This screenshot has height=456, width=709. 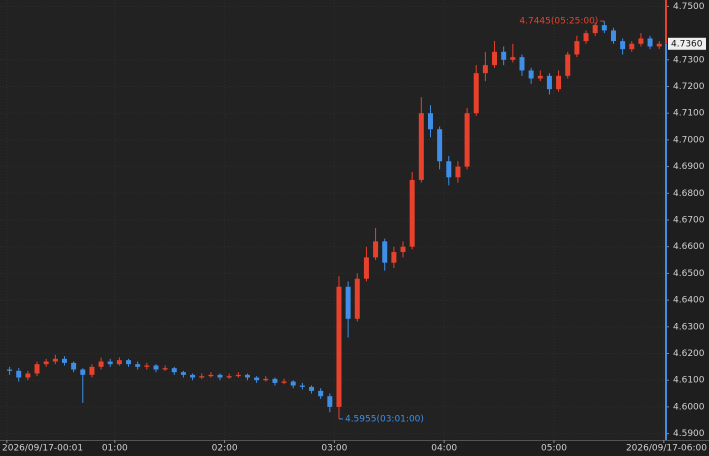 What do you see at coordinates (689, 434) in the screenshot?
I see `y-tick-label: 4.5900` at bounding box center [689, 434].